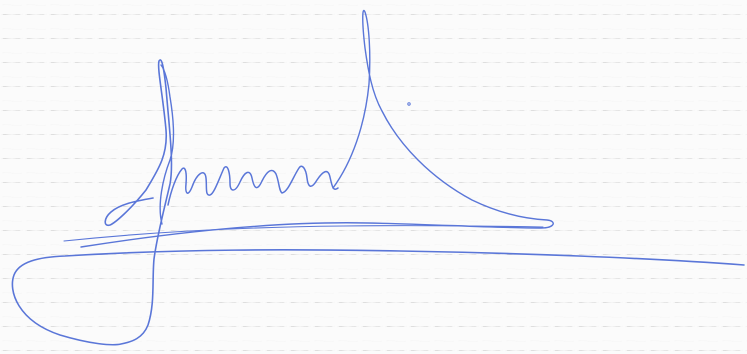 This screenshot has height=354, width=747. I want to click on signature-letter-strokes, so click(253, 185).